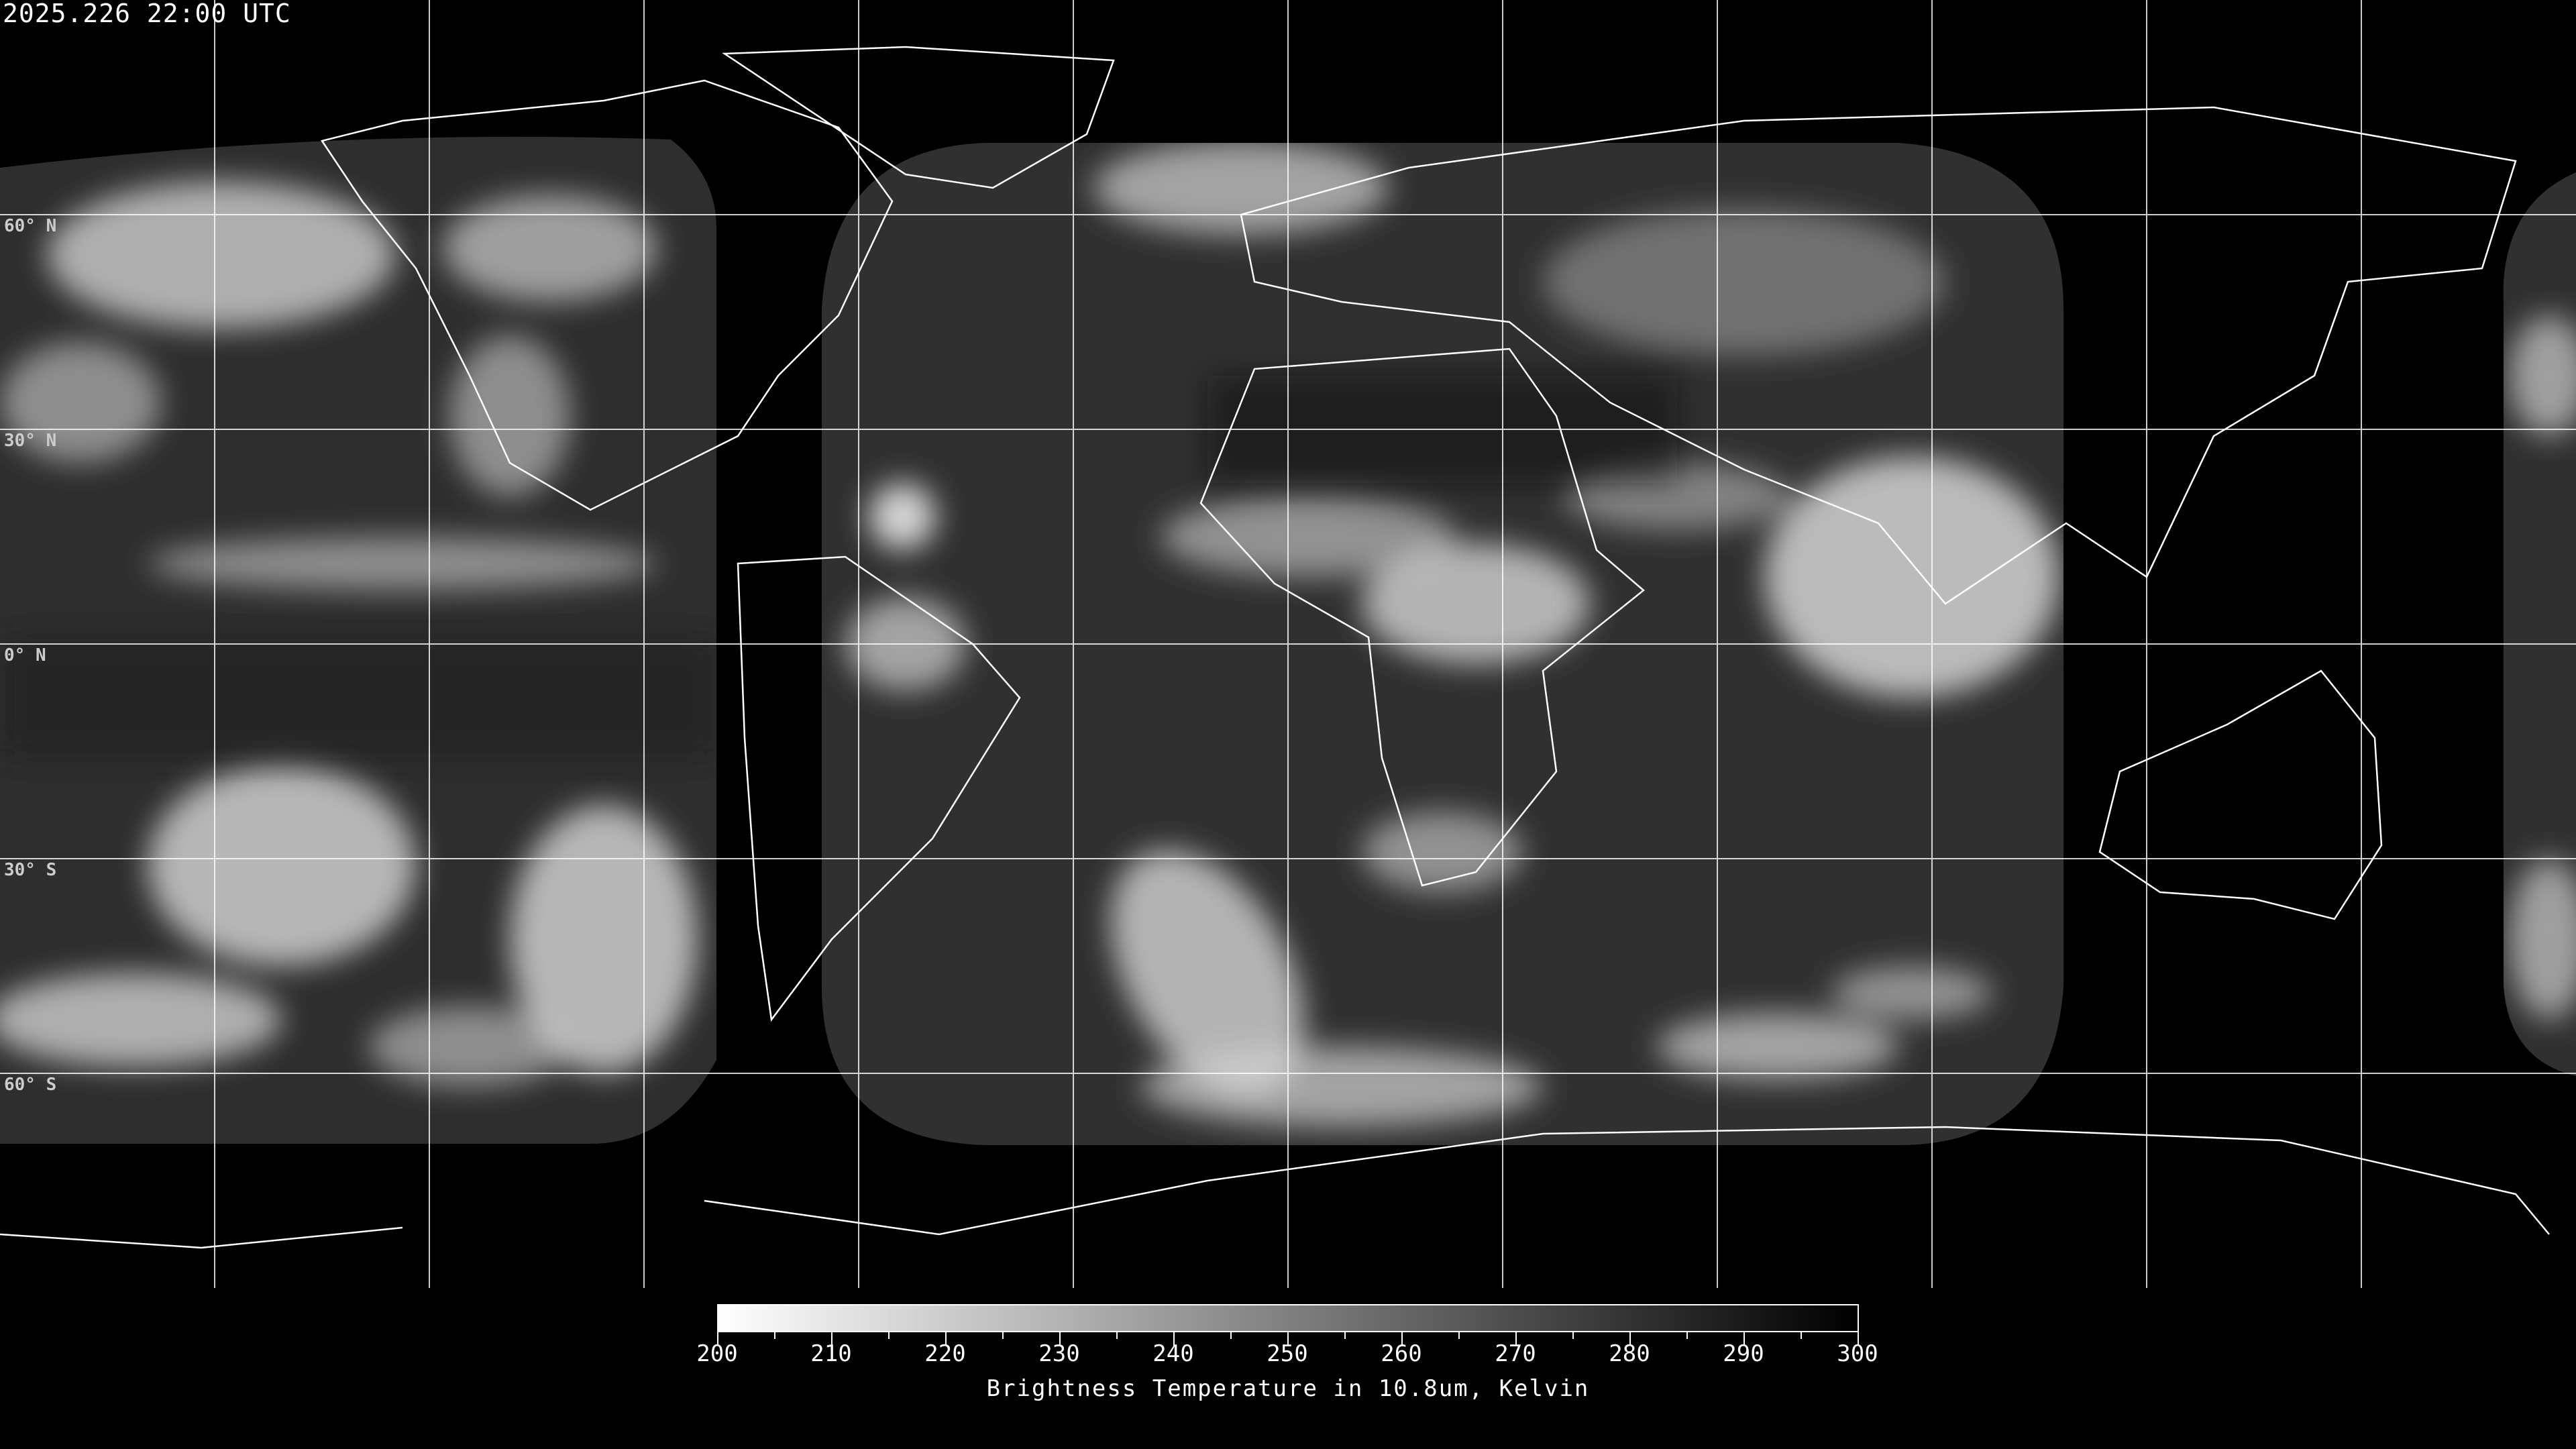  What do you see at coordinates (1288, 1388) in the screenshot?
I see `colorbar-title: Brightness Temperature in 10.8um, Kelvin` at bounding box center [1288, 1388].